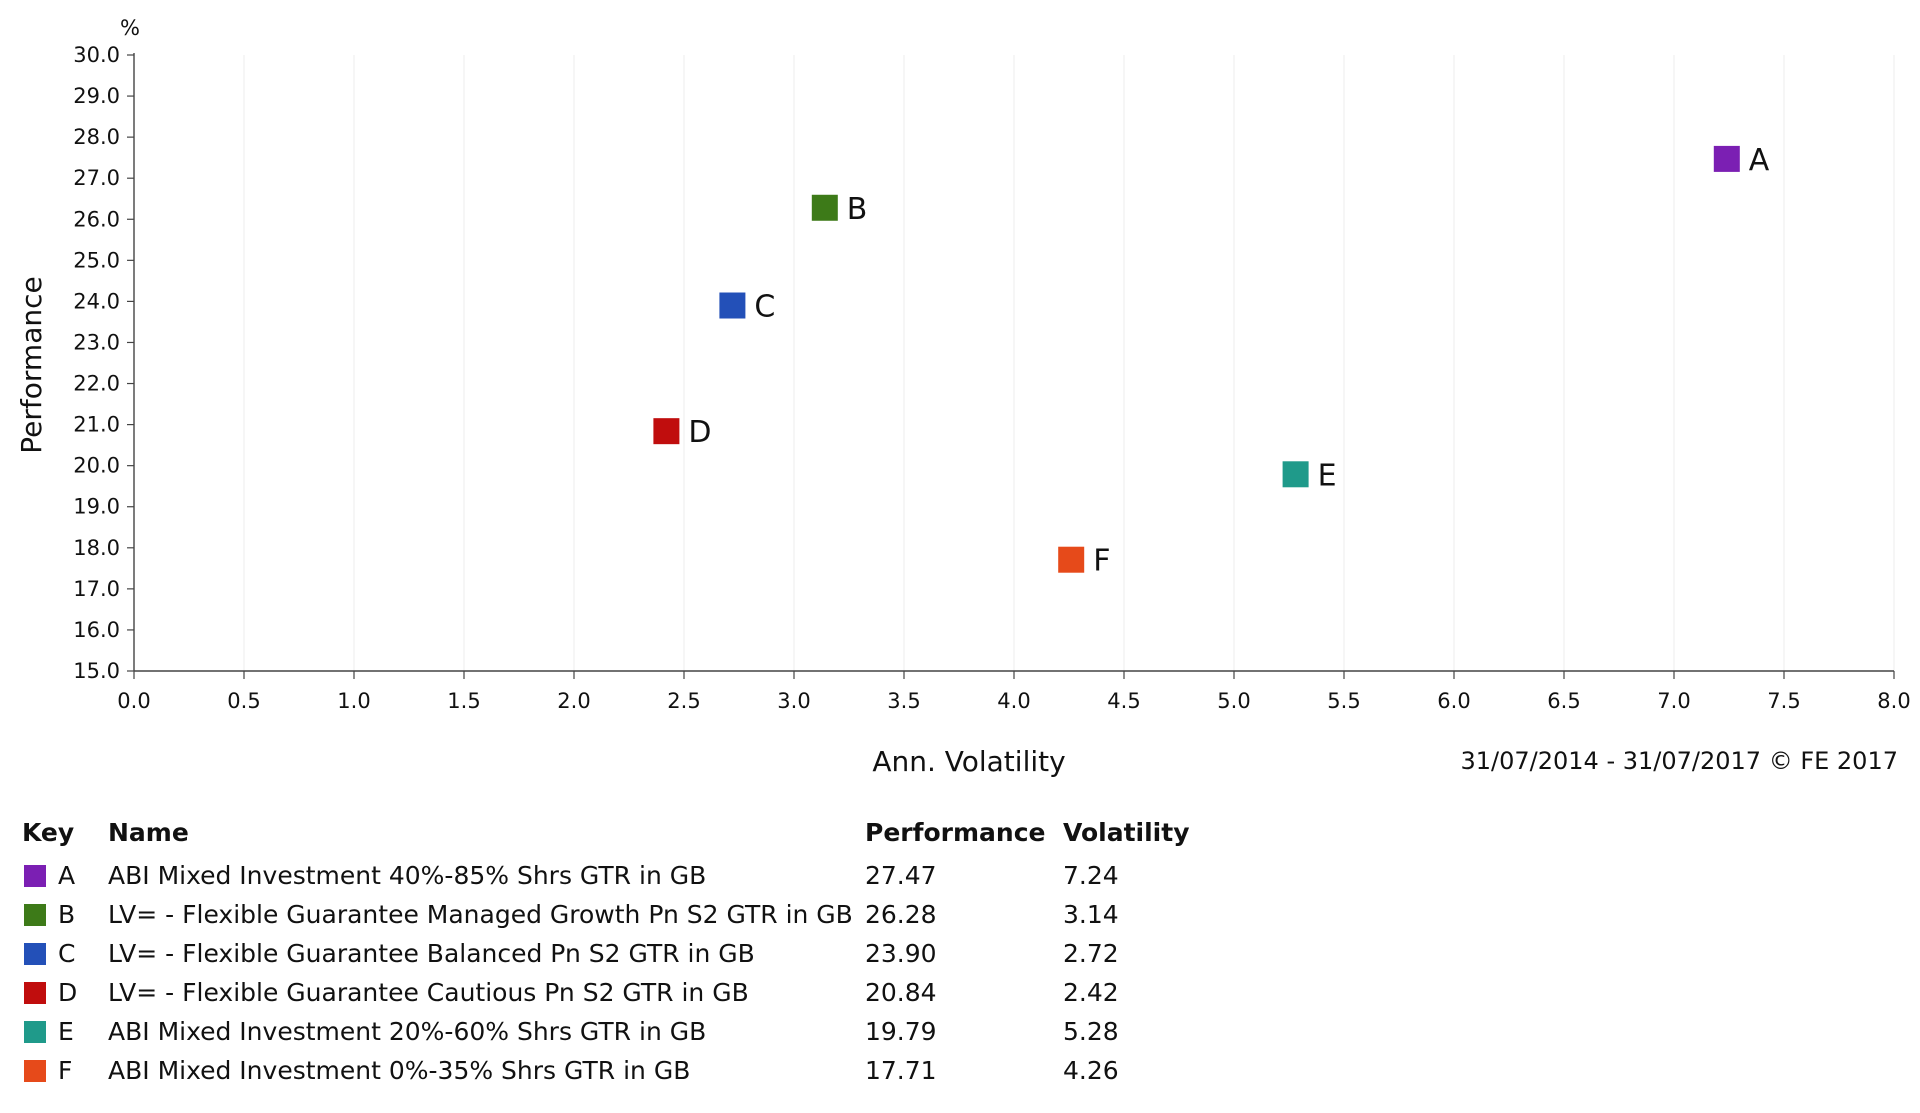 The height and width of the screenshot is (1113, 1920). Describe the element at coordinates (96, 55) in the screenshot. I see `y-tick-label: 30.0` at that location.